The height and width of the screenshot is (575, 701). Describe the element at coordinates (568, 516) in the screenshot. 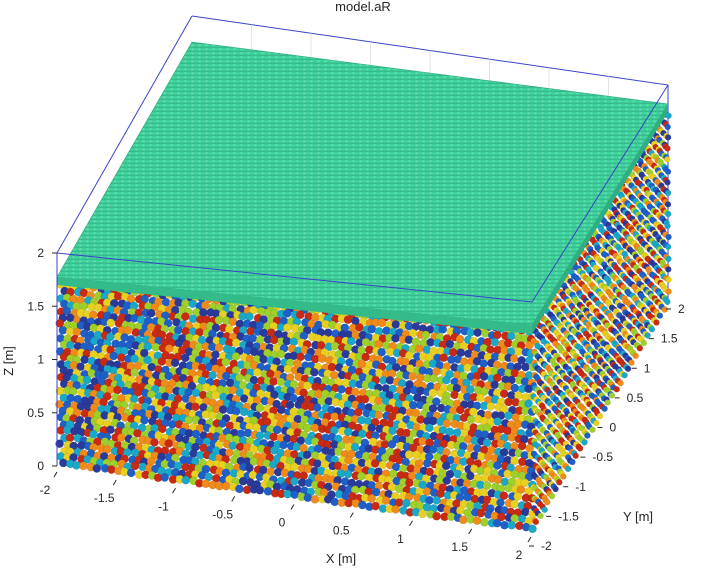

I see `y-tick-label: -1.5` at that location.